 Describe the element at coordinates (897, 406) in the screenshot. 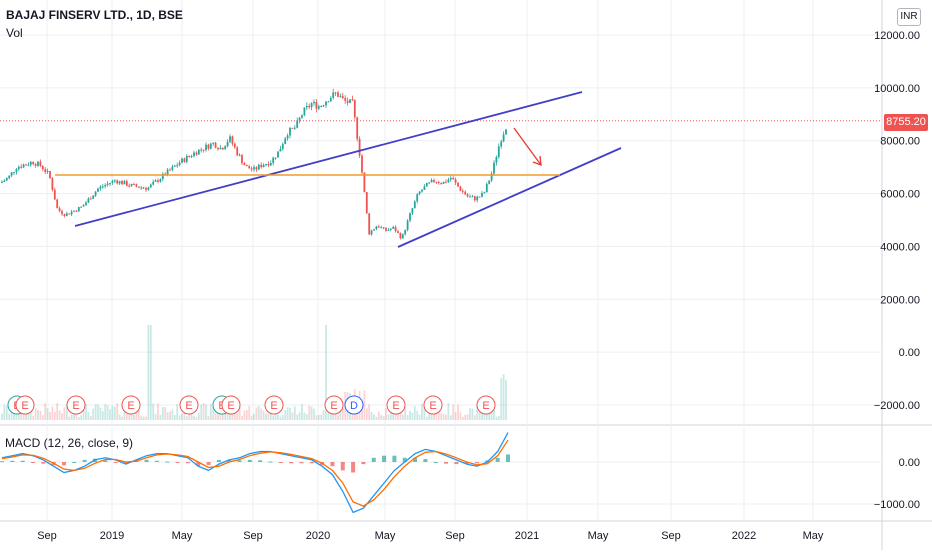

I see `price-tick-label: −2000.00` at that location.